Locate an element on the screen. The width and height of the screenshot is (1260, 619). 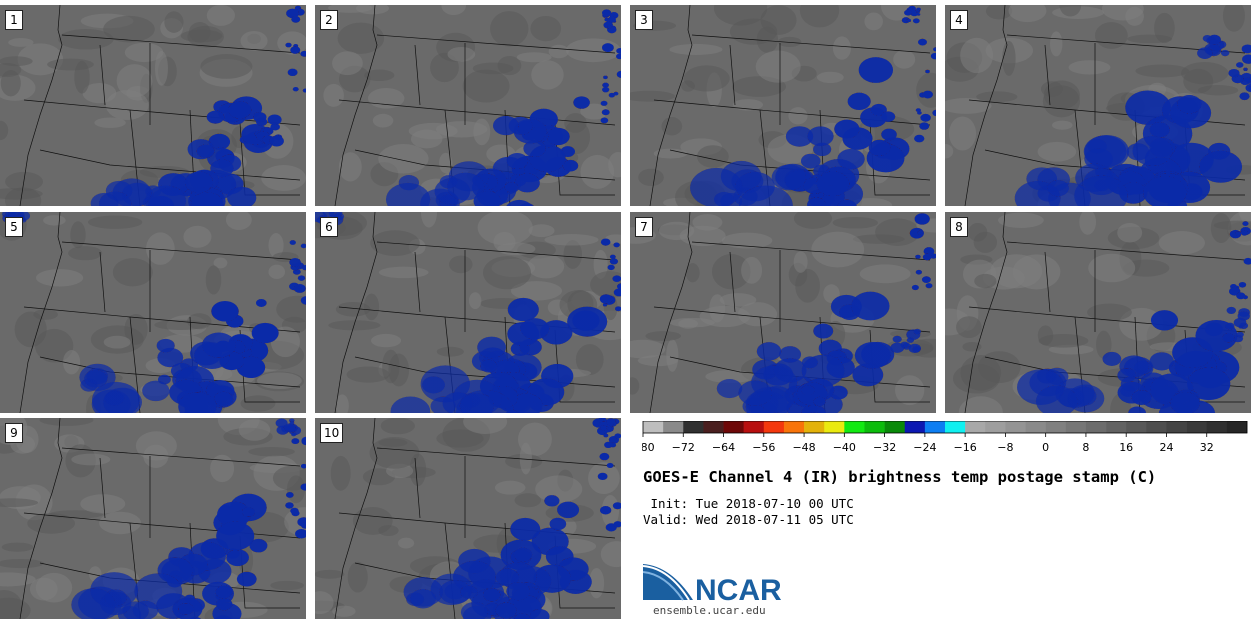
colorbar-tick-label: −8 is located at coordinates (1005, 447).